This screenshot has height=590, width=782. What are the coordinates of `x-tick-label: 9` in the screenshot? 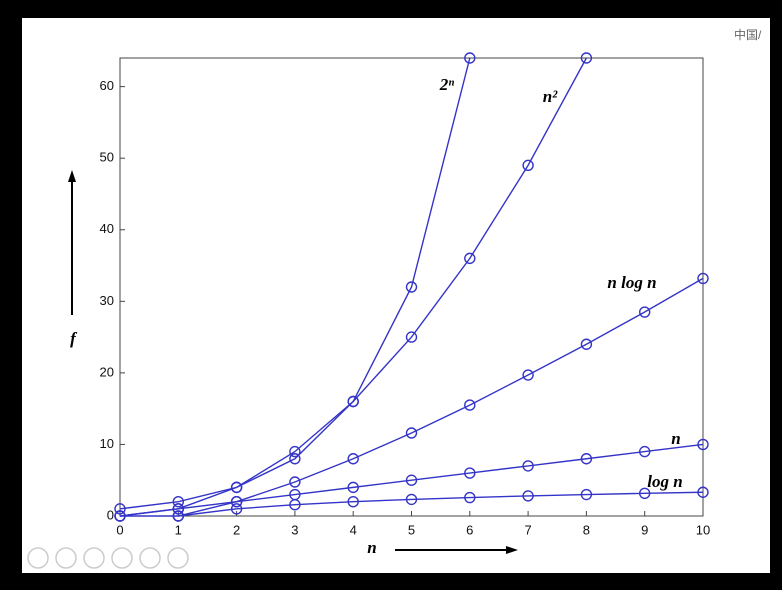 It's located at (644, 529).